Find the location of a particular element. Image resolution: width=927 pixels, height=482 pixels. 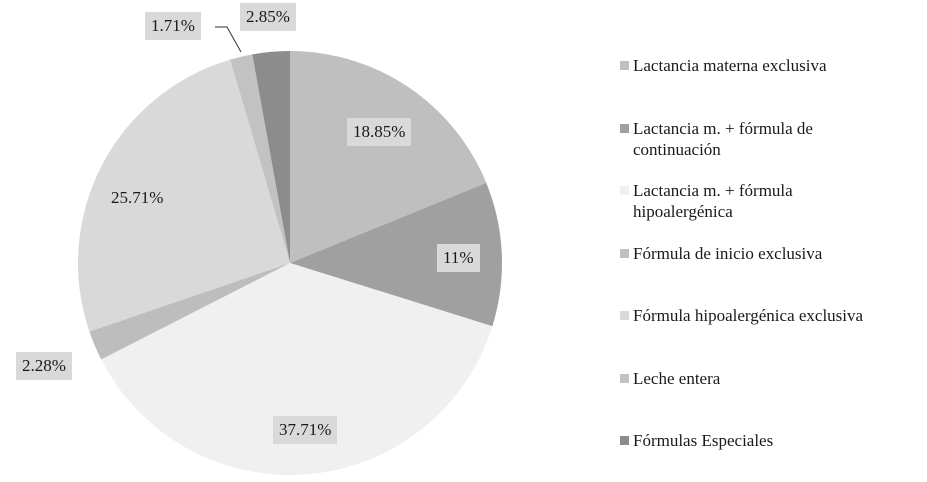

legend-item: Lactancia m. + fórmula hipoalergénica is located at coordinates (726, 201).